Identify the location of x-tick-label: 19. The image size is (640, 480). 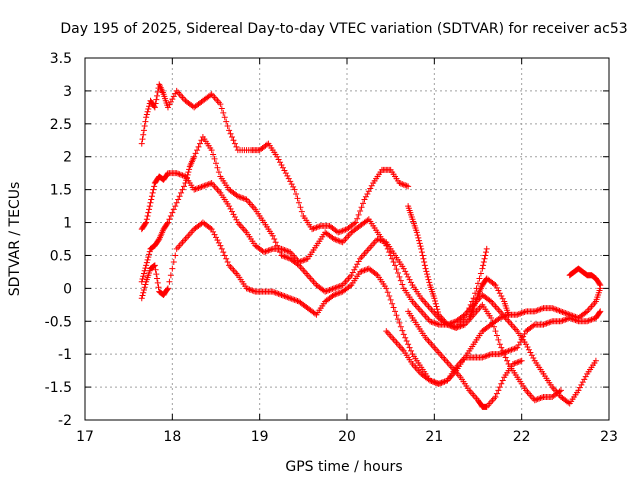
(260, 437).